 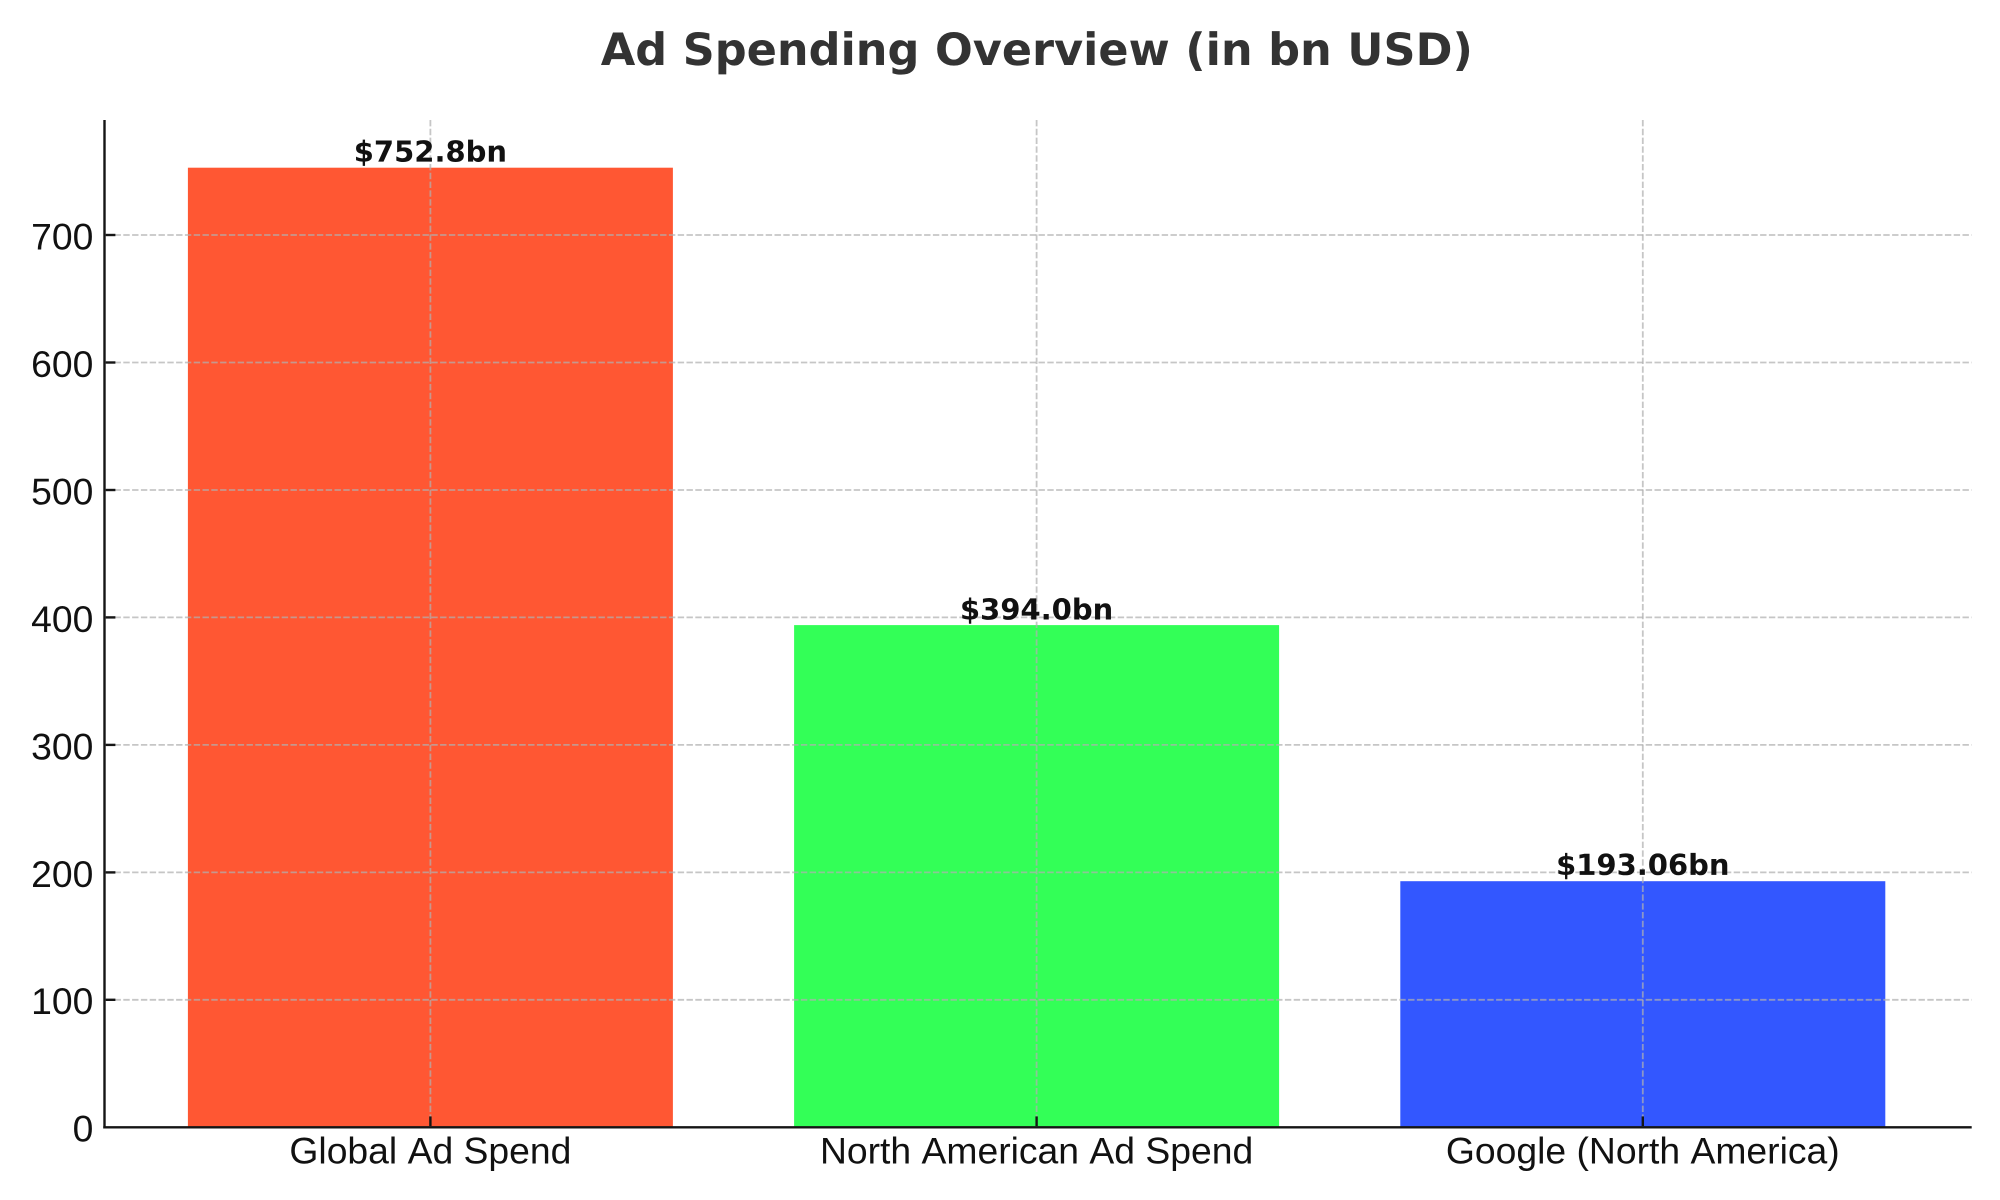 What do you see at coordinates (430, 1150) in the screenshot?
I see `svg-text: Global Ad Spend` at bounding box center [430, 1150].